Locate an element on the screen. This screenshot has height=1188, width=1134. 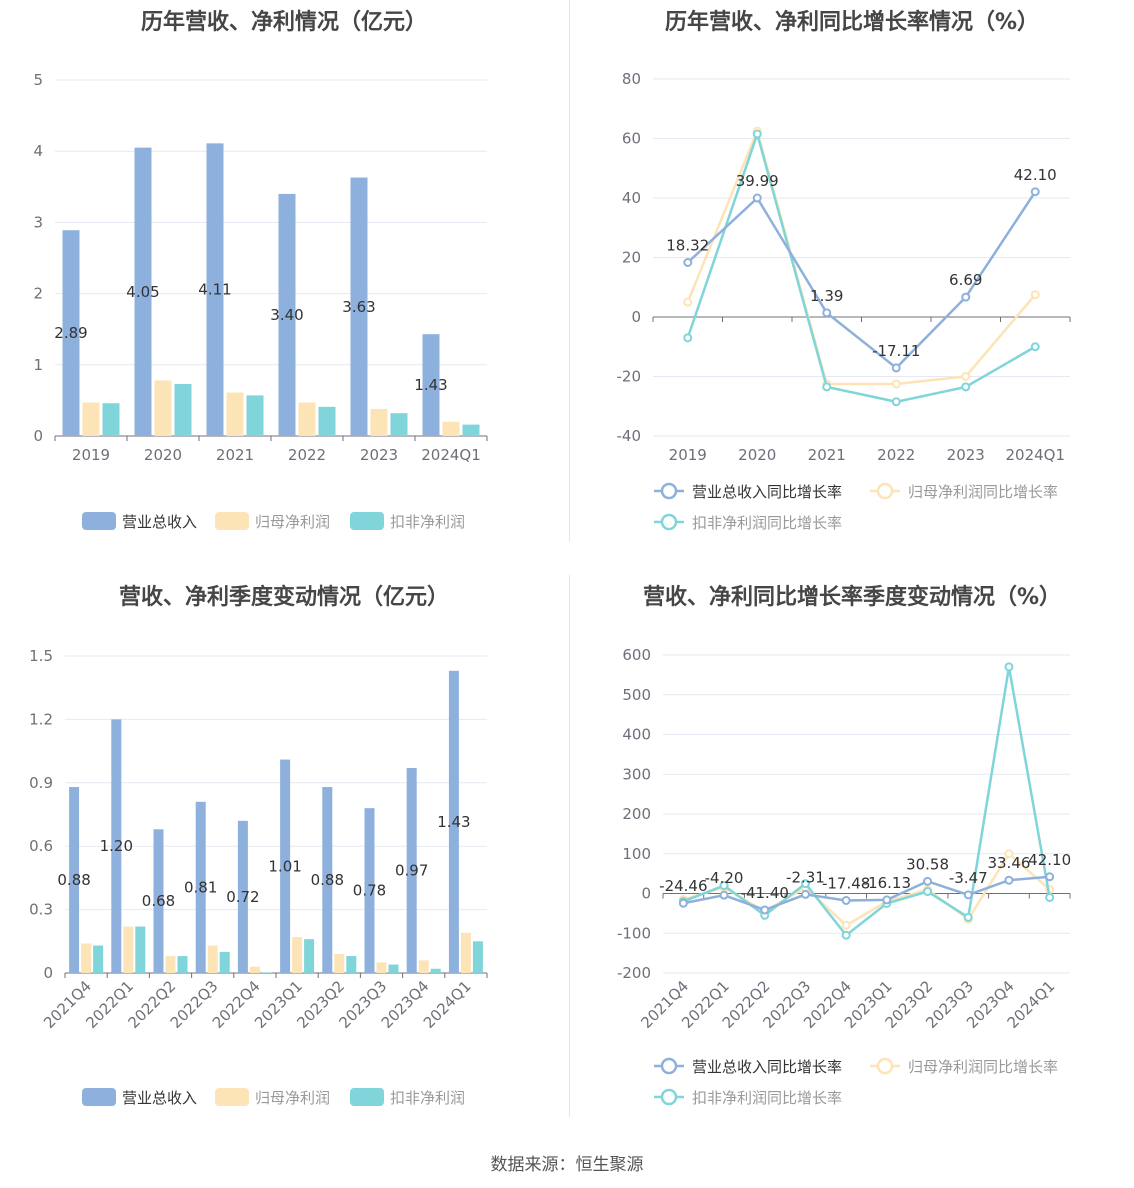
chart-title: 营收、净利同比增长率季度变动情况（%） is located at coordinates (852, 597).